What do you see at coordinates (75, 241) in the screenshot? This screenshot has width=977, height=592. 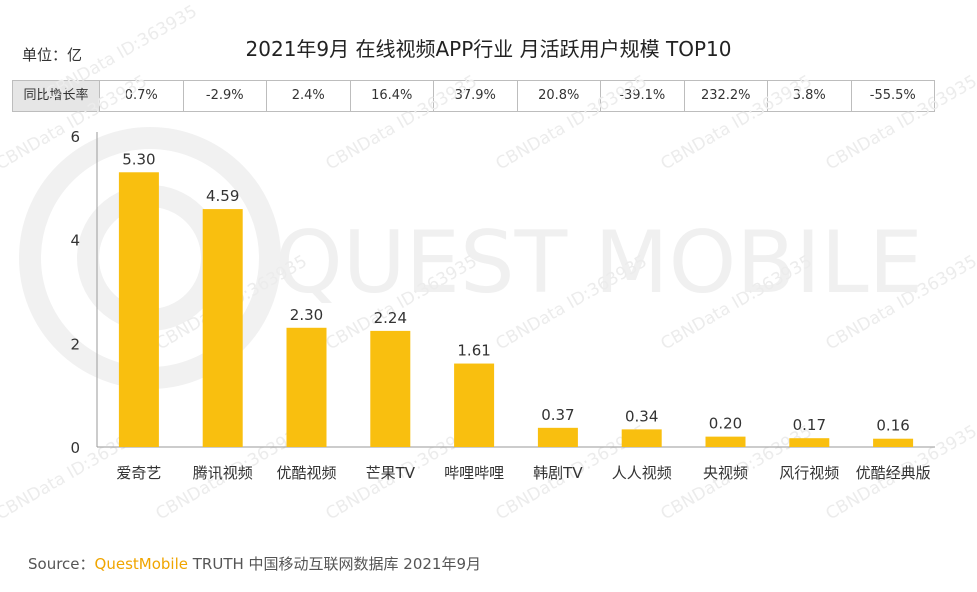 I see `y-tick-label: 4` at bounding box center [75, 241].